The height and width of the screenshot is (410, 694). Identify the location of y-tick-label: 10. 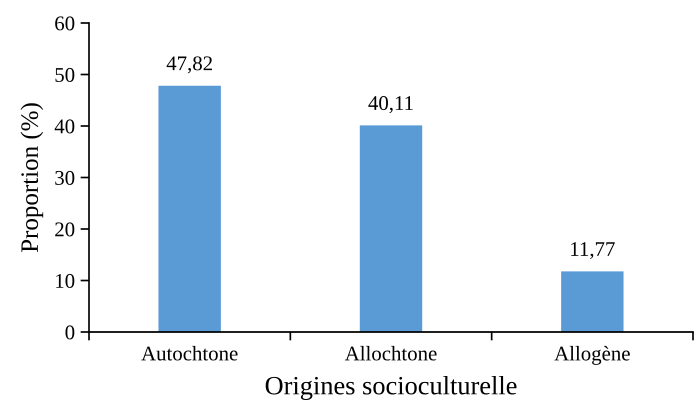
(65, 281).